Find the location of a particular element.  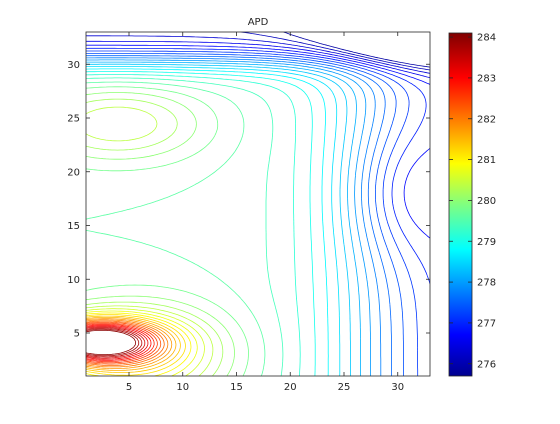

x-tick-label: 10 is located at coordinates (182, 387).